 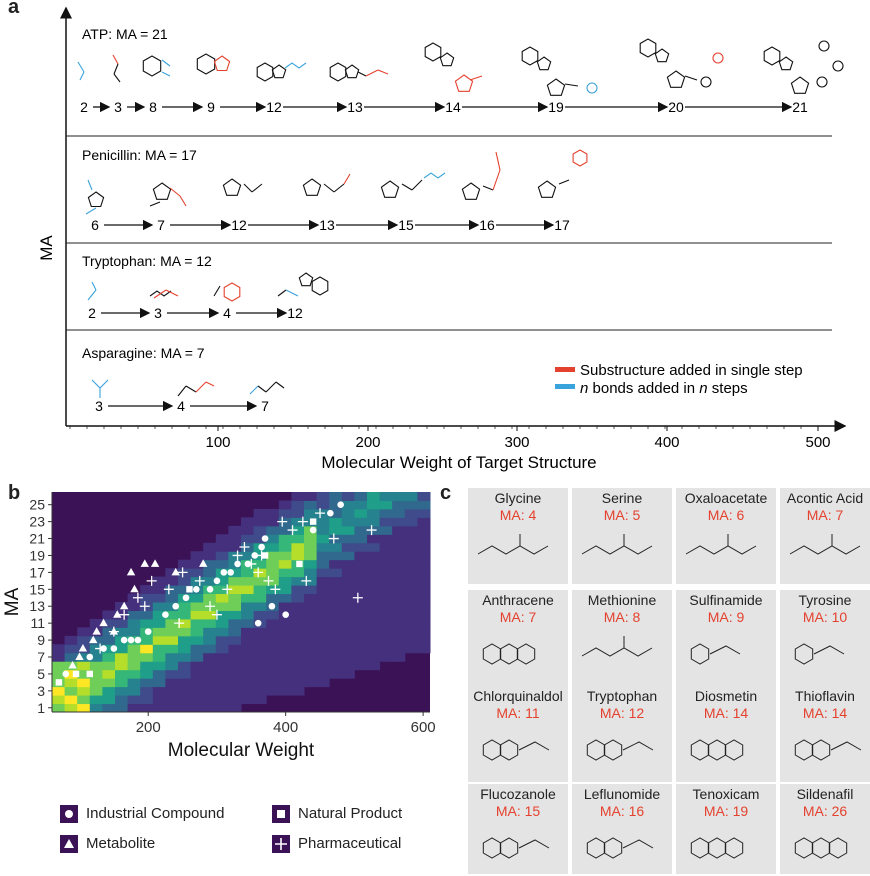 I want to click on molecule-name: Flucozanole, so click(x=518, y=794).